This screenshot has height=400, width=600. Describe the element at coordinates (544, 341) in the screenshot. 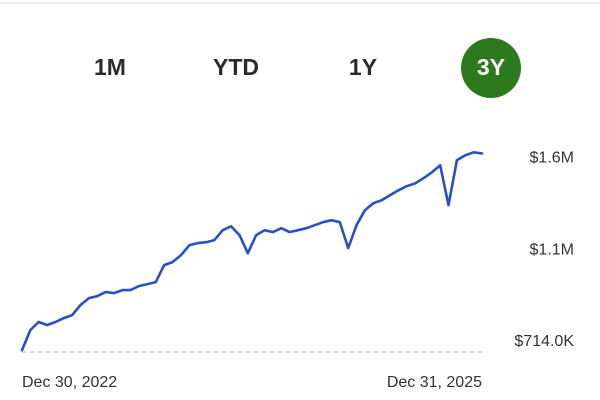

I see `y-tick-label: $714.0K` at that location.